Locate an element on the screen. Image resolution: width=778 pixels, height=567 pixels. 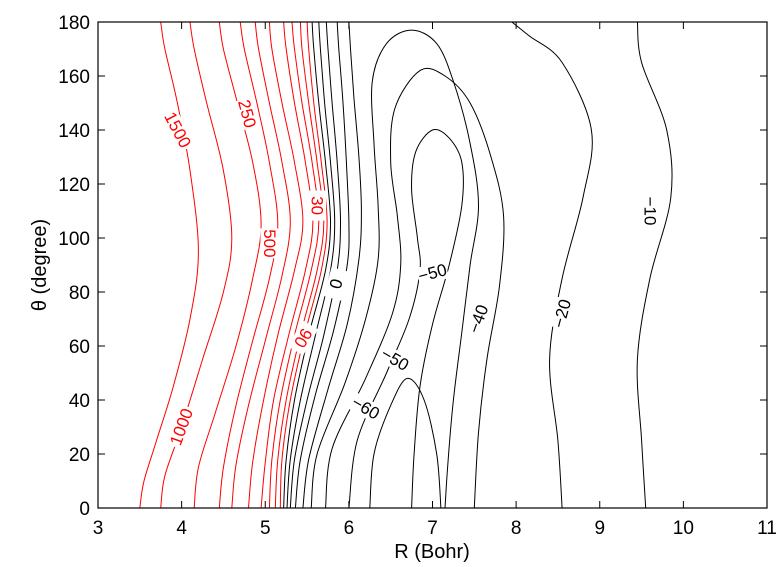
x-tick-label-5: 8 is located at coordinates (516, 528).